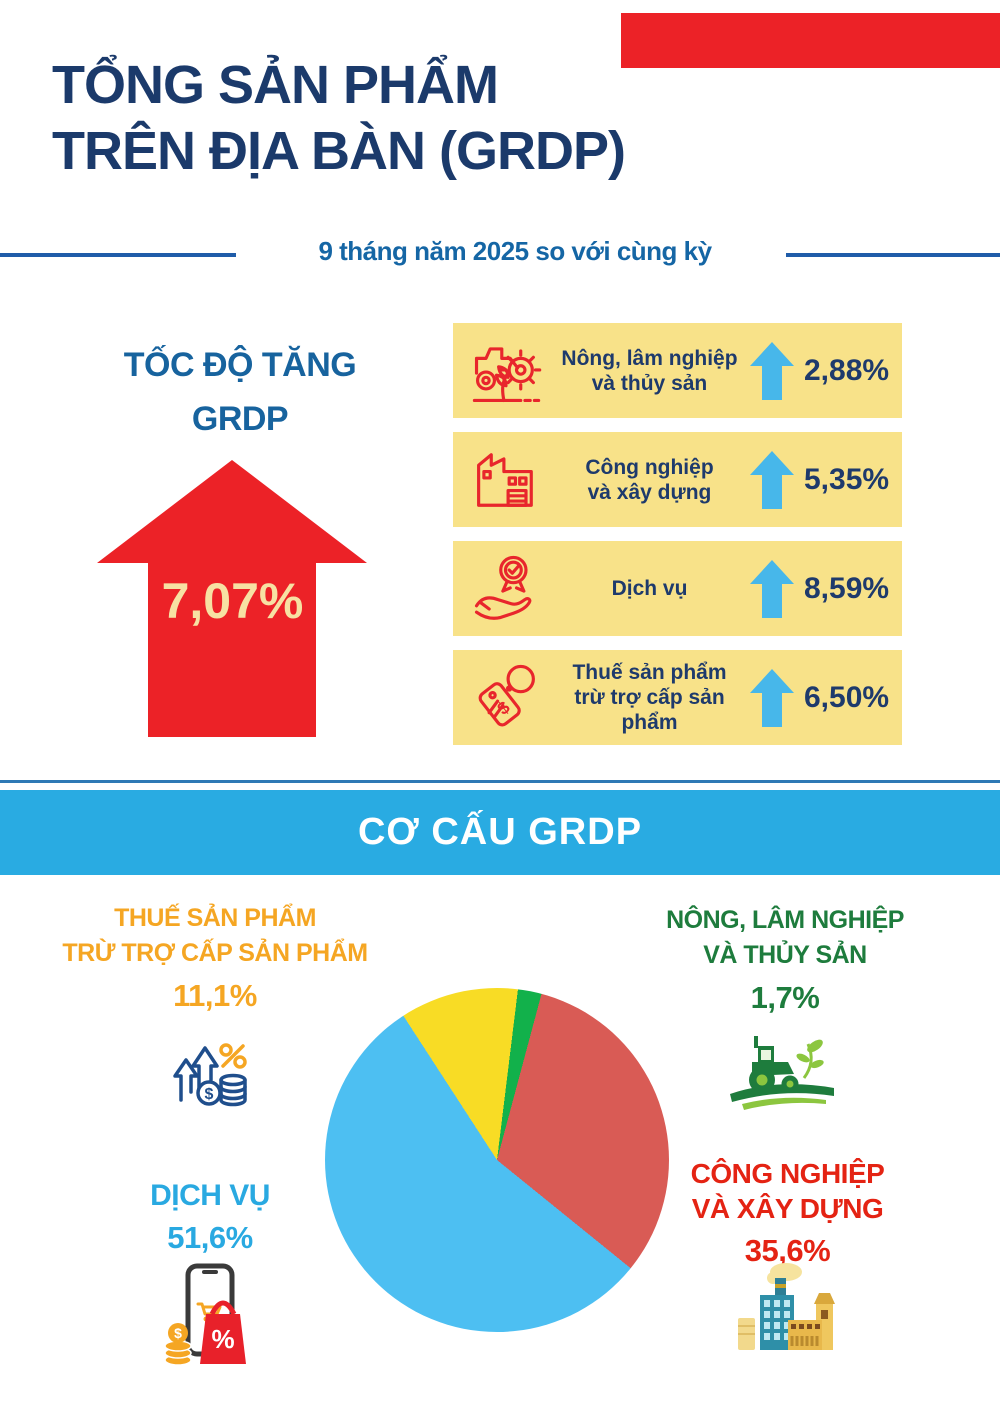  Describe the element at coordinates (442, 118) in the screenshot. I see `page-title: TỔNG SẢN PHẨM TRÊN ĐỊA BÀN (GRDP)` at that location.